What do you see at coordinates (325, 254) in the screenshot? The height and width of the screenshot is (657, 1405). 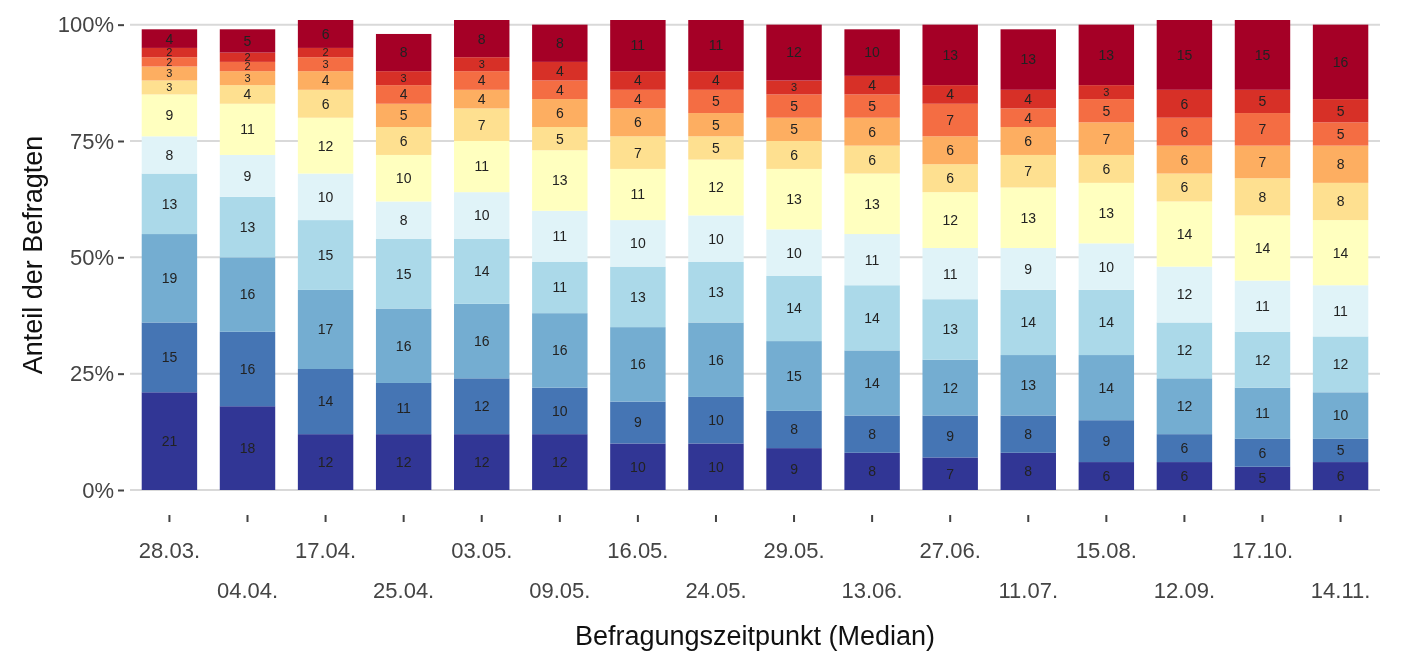 I see `data-label: 15` at bounding box center [325, 254].